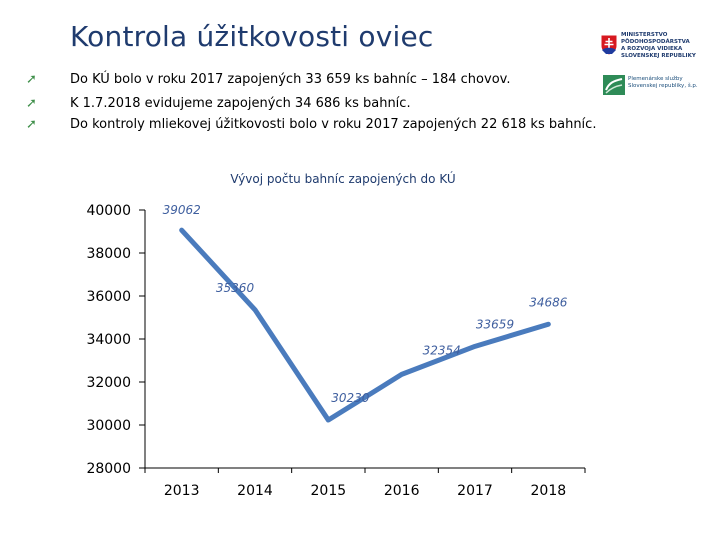 The image size is (720, 540). What do you see at coordinates (235, 288) in the screenshot?
I see `data-label: 35360` at bounding box center [235, 288].